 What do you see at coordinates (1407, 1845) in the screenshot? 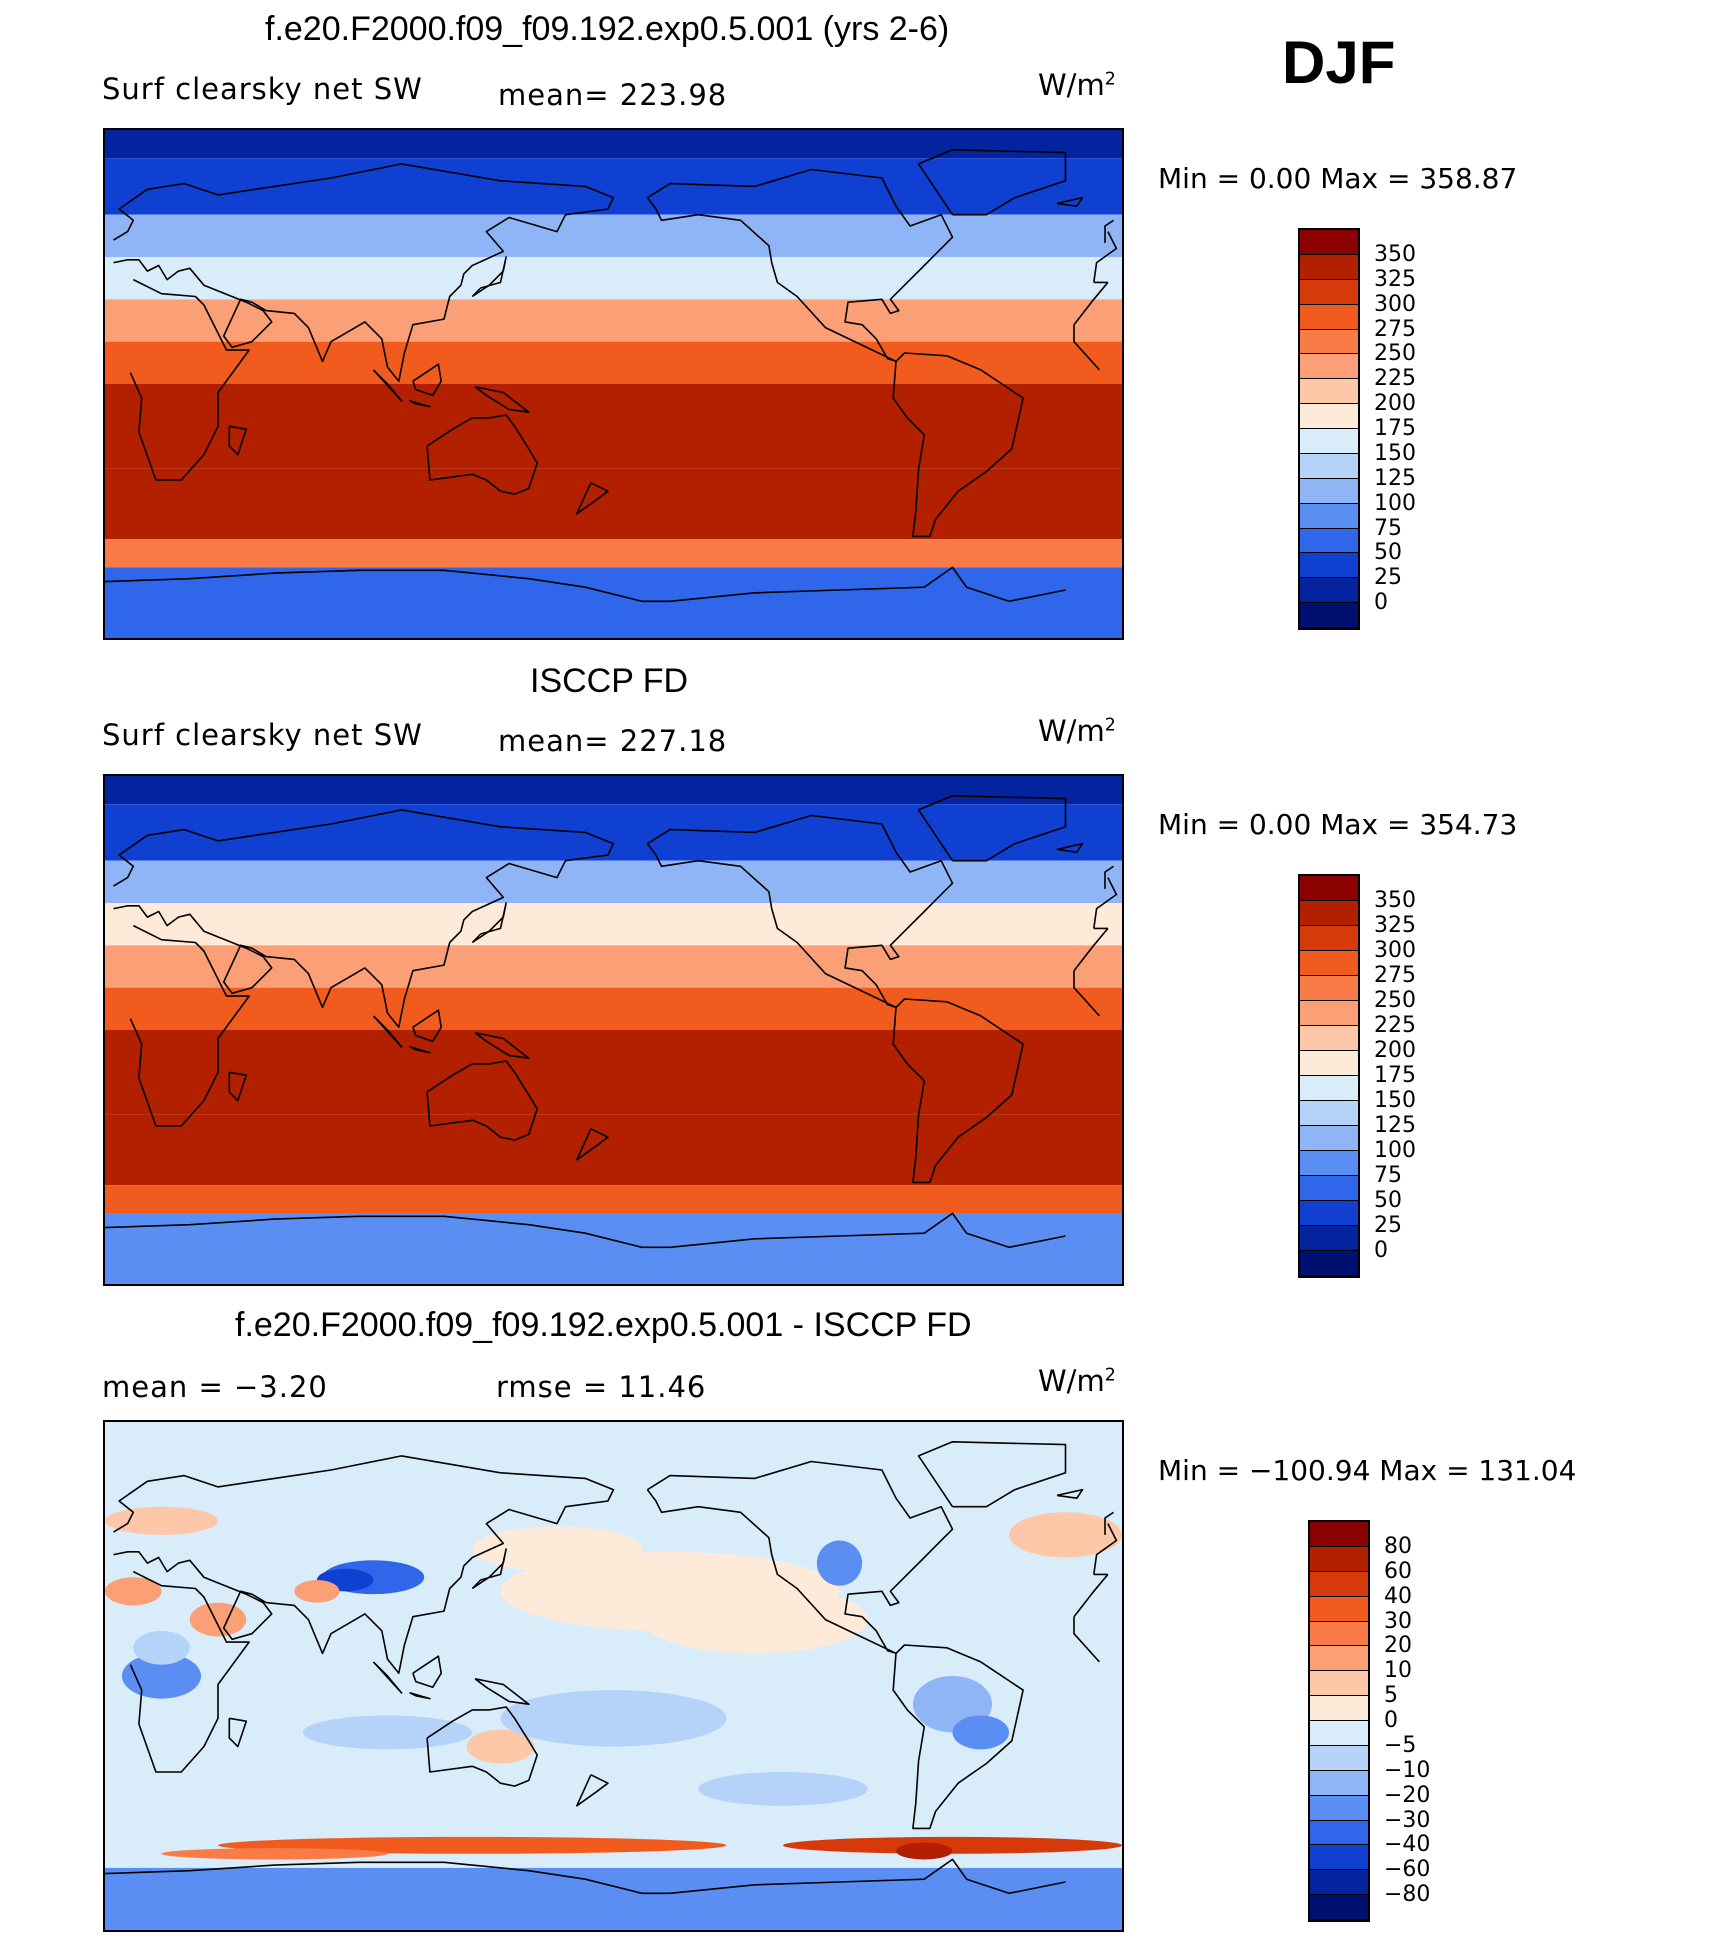
I see `colorbar-tick-label: −40` at bounding box center [1407, 1845].